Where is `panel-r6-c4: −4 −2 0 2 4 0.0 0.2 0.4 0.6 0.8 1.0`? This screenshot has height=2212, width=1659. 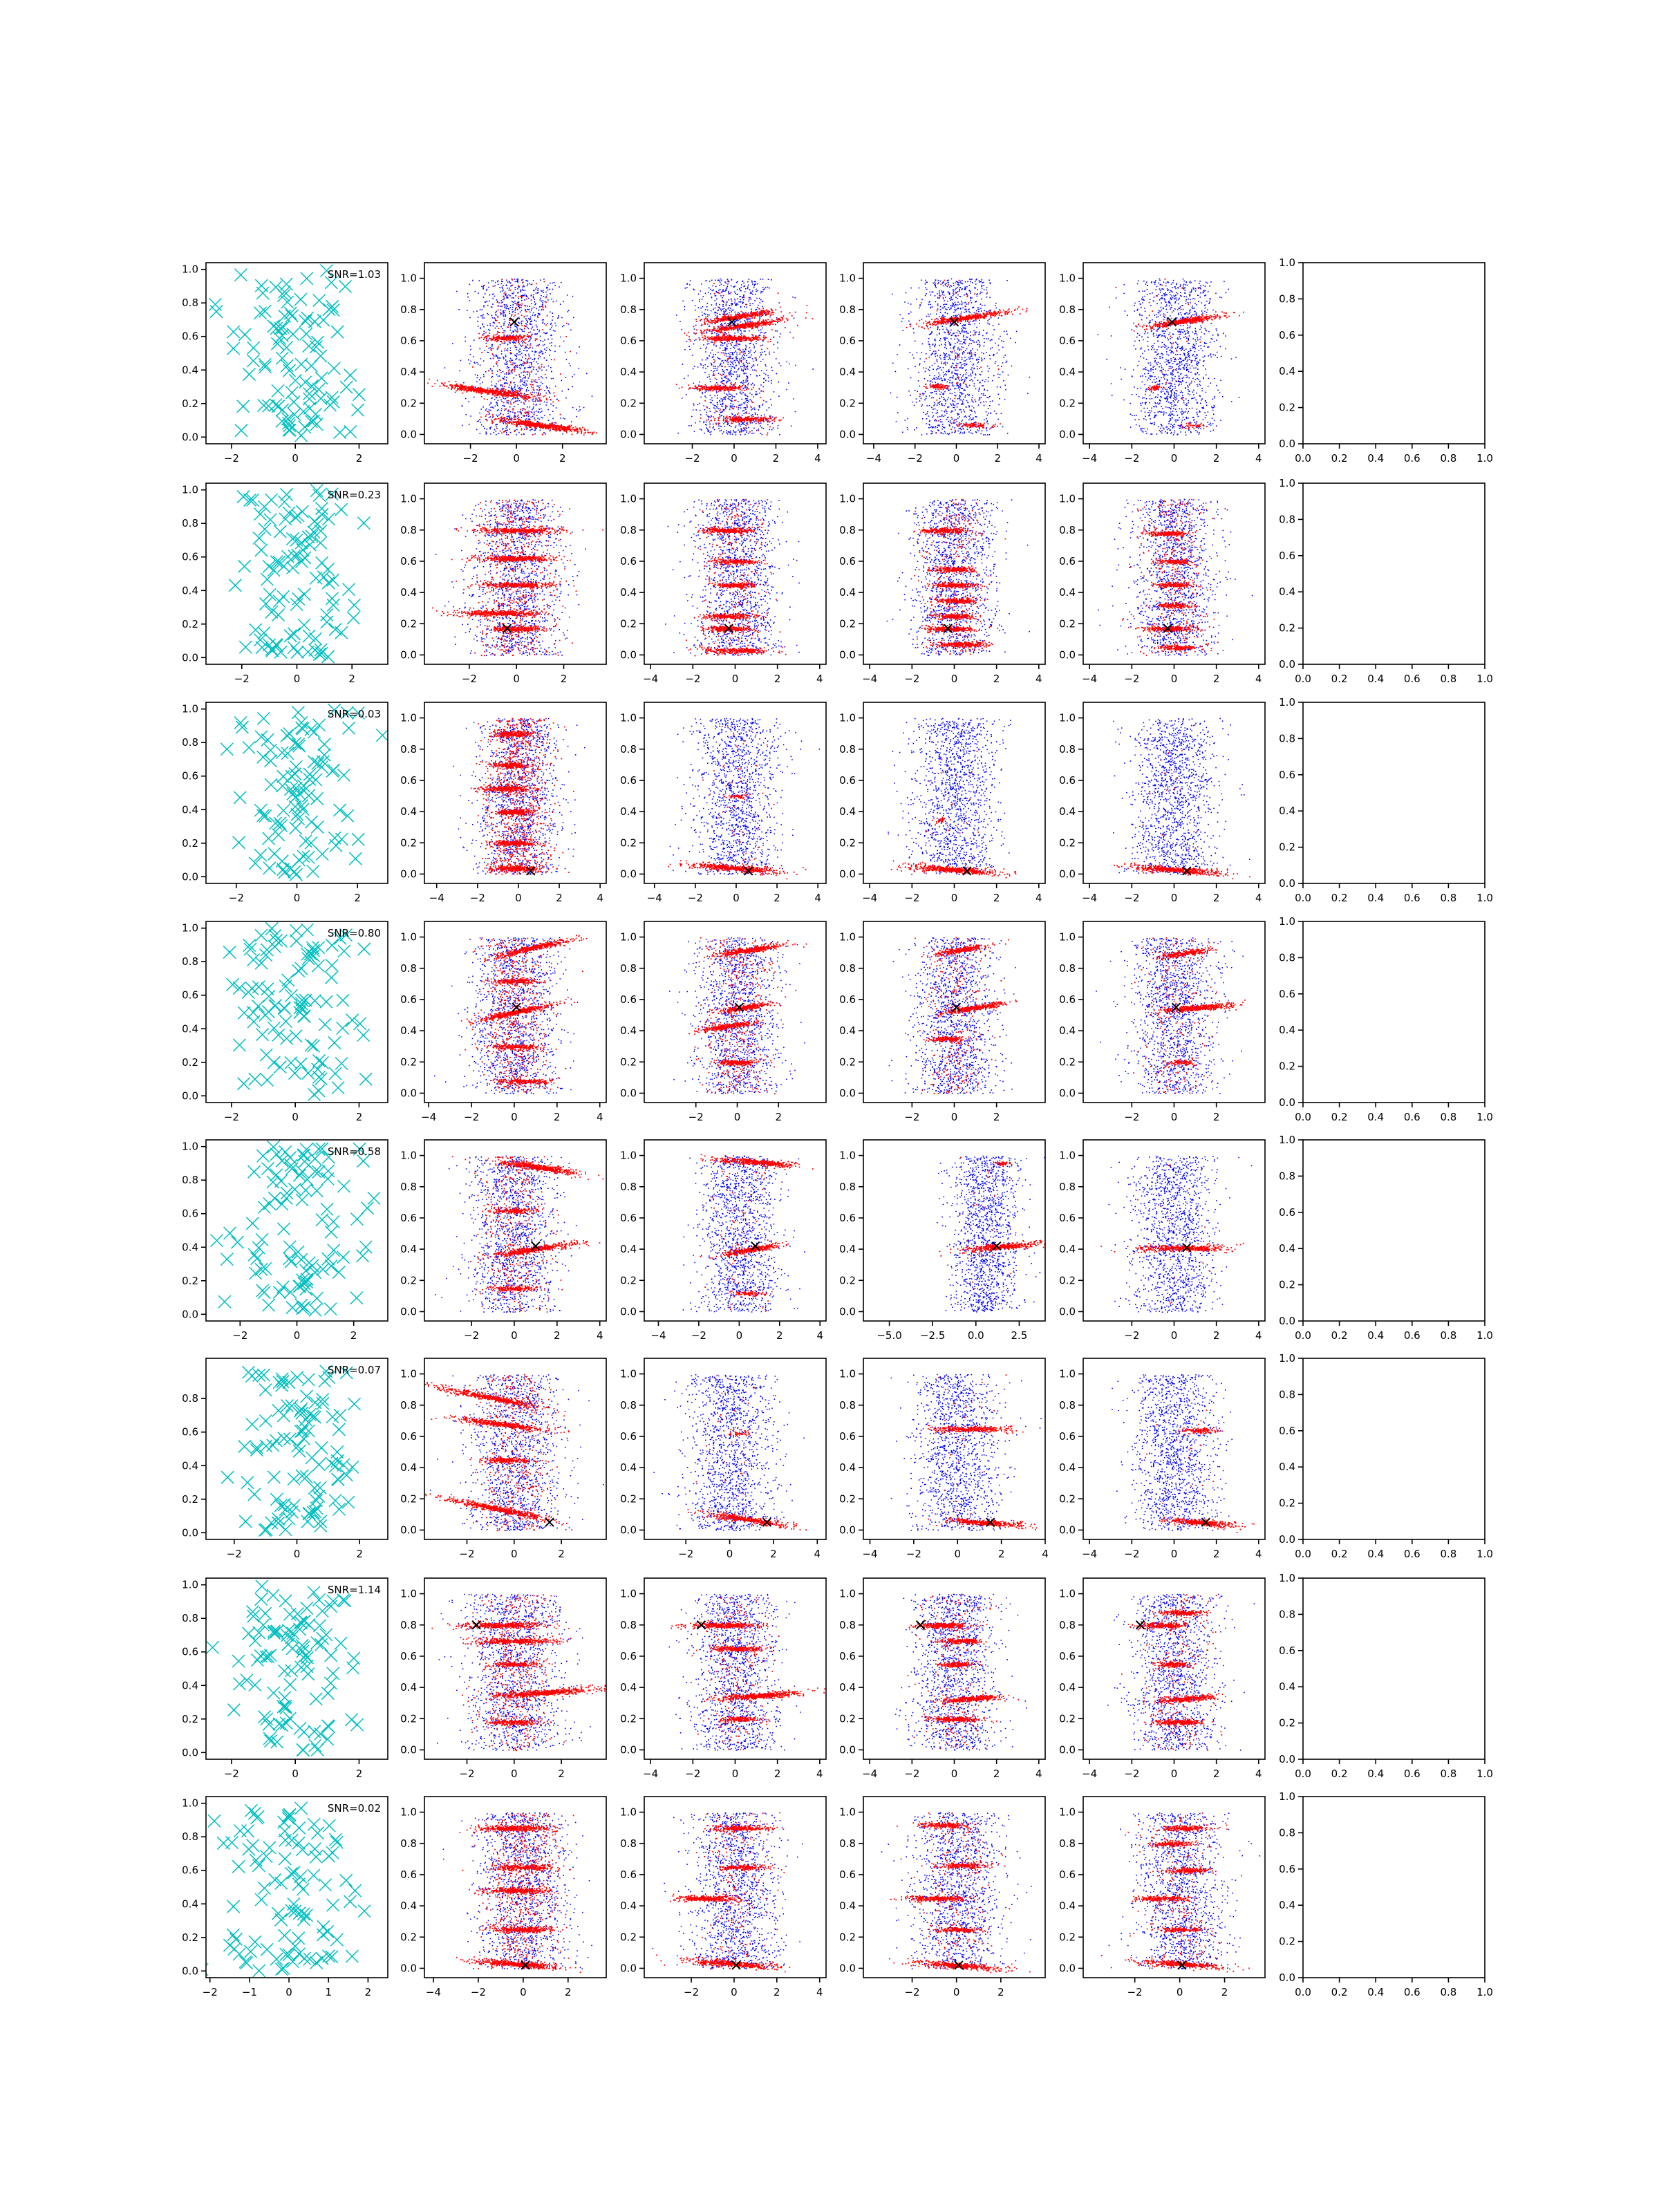
panel-r6-c4: −4 −2 0 2 4 0.0 0.2 0.4 0.6 0.8 1.0 is located at coordinates (1162, 1679).